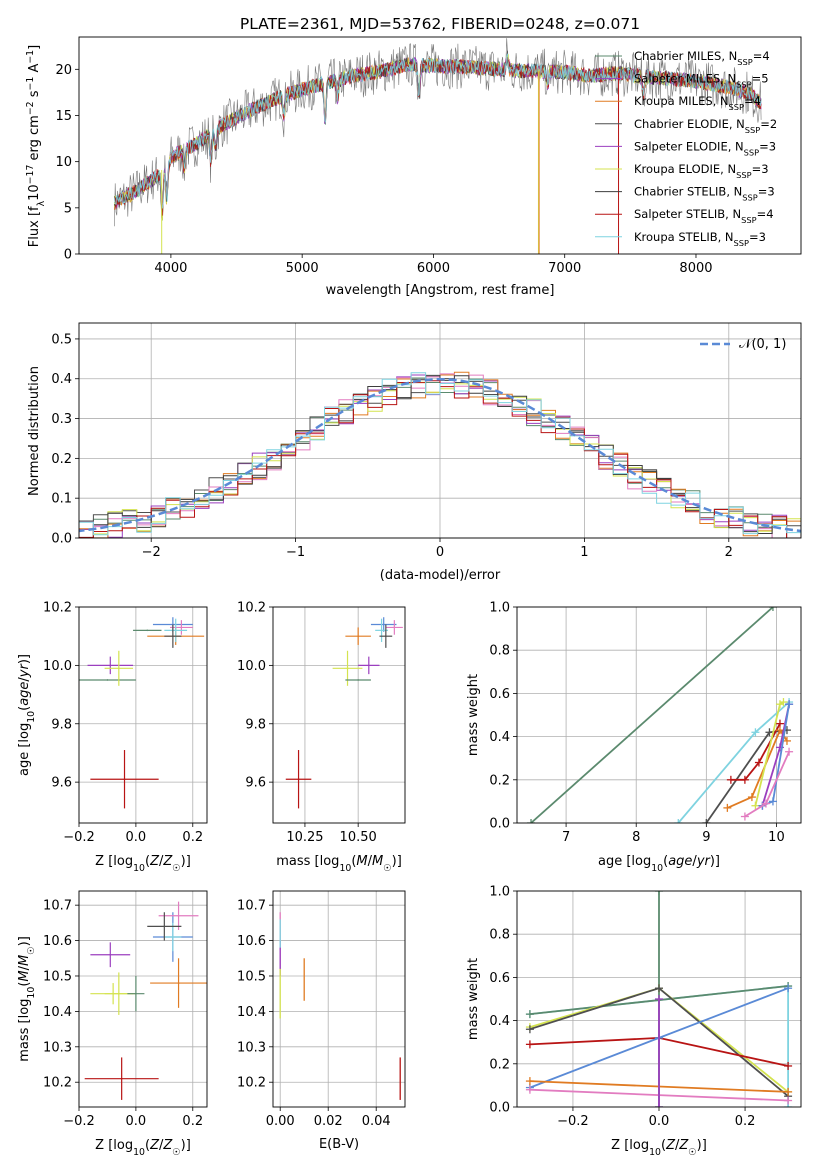 The height and width of the screenshot is (1170, 819). What do you see at coordinates (705, 126) in the screenshot?
I see `legend-label: Chabrier ELODIE, NSSP=2` at bounding box center [705, 126].